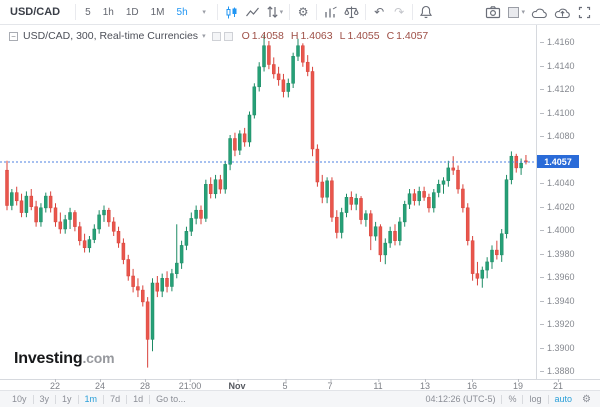 The image size is (600, 407). I want to click on price-axis-label: 1.3980, so click(557, 254).